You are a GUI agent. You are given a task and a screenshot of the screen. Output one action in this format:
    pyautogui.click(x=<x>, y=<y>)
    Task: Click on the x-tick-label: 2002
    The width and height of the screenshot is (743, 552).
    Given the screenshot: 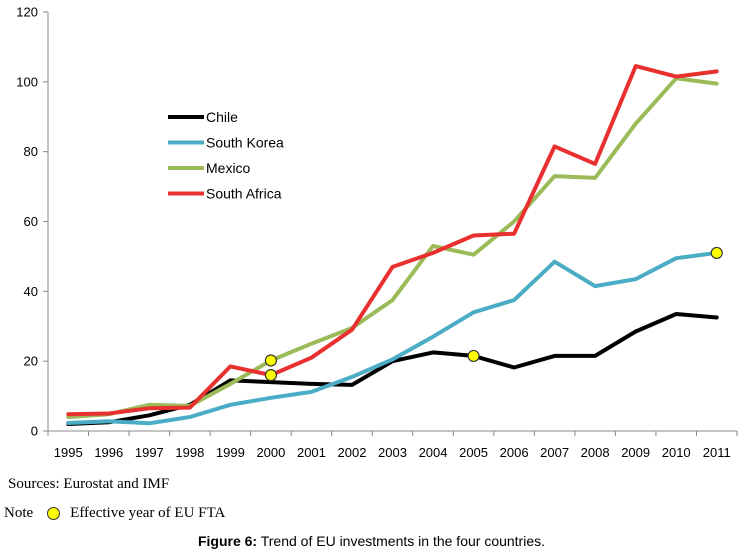 What is the action you would take?
    pyautogui.click(x=352, y=452)
    